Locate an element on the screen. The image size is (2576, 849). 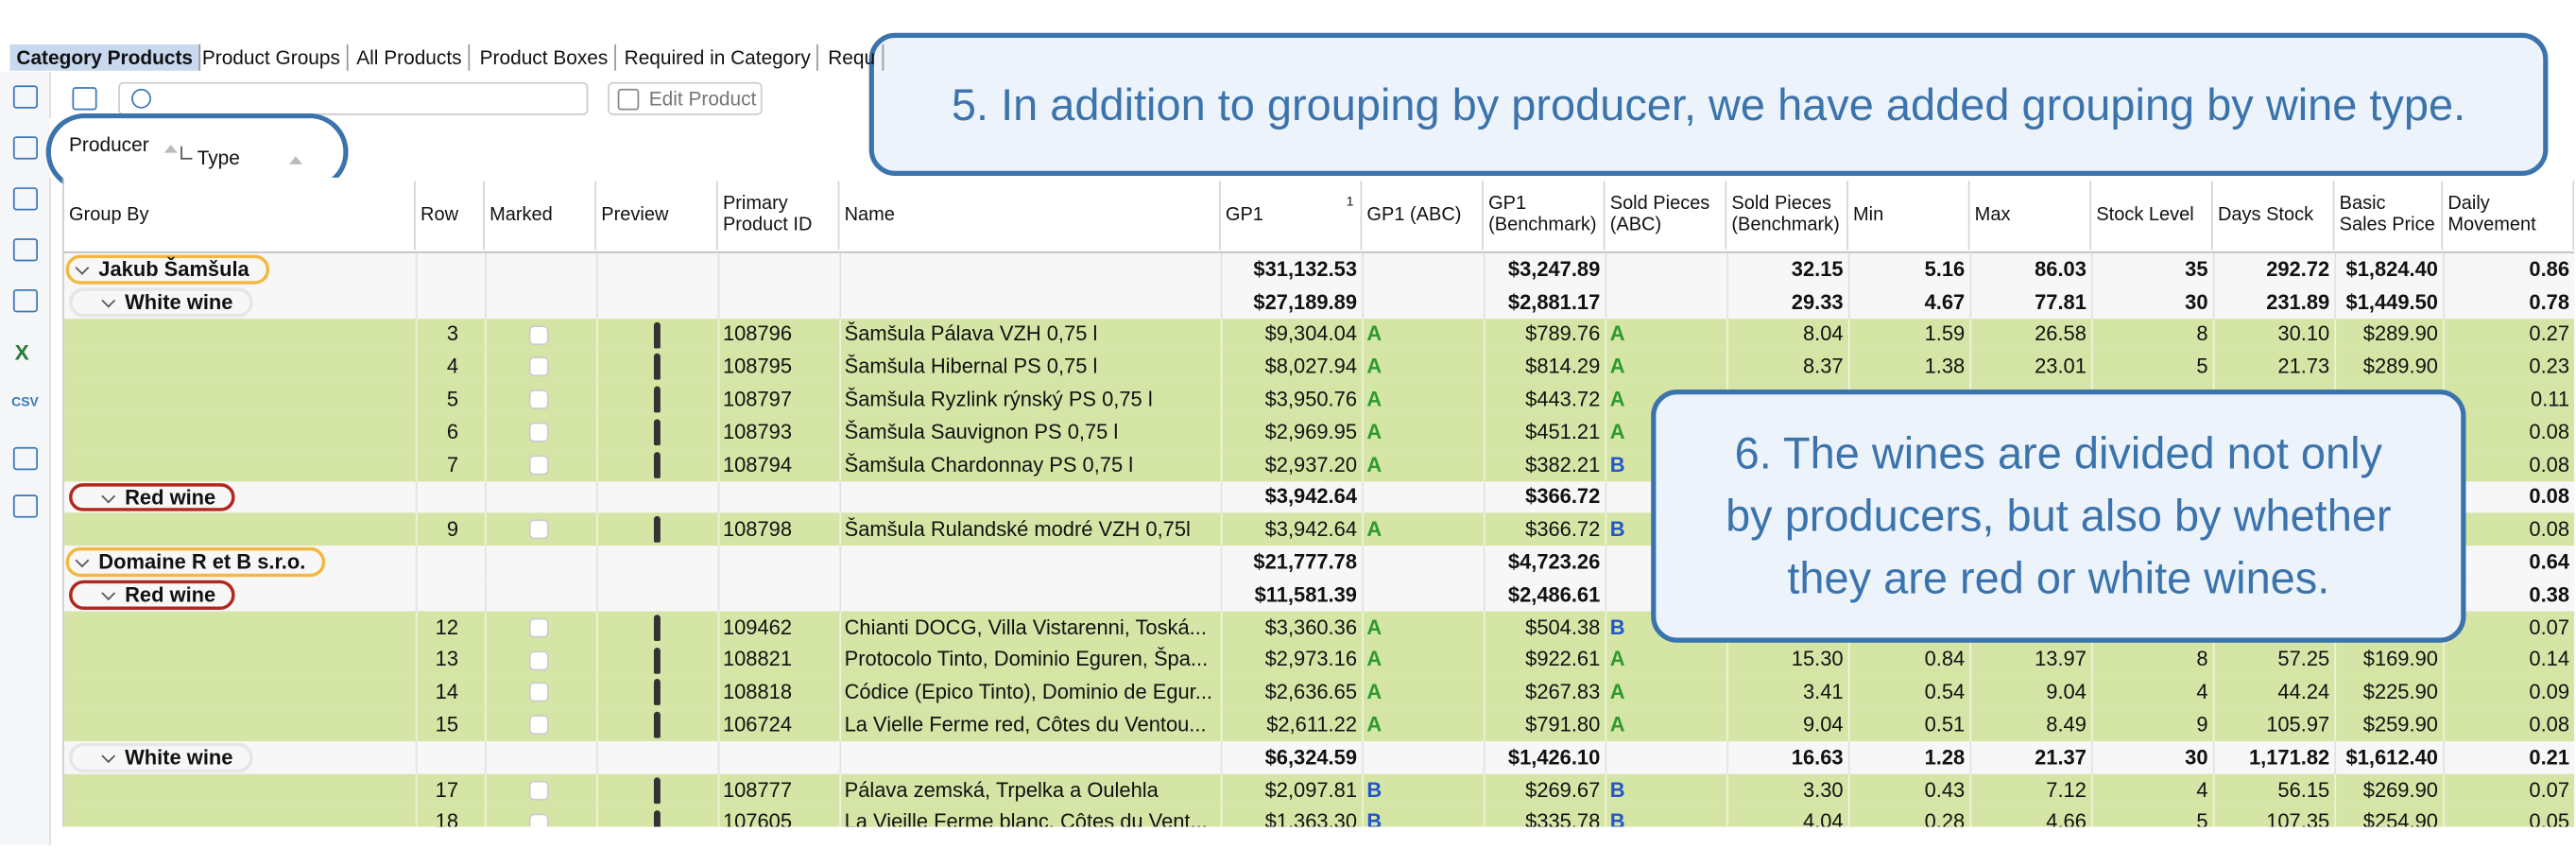
table-cell: B is located at coordinates (1617, 464).